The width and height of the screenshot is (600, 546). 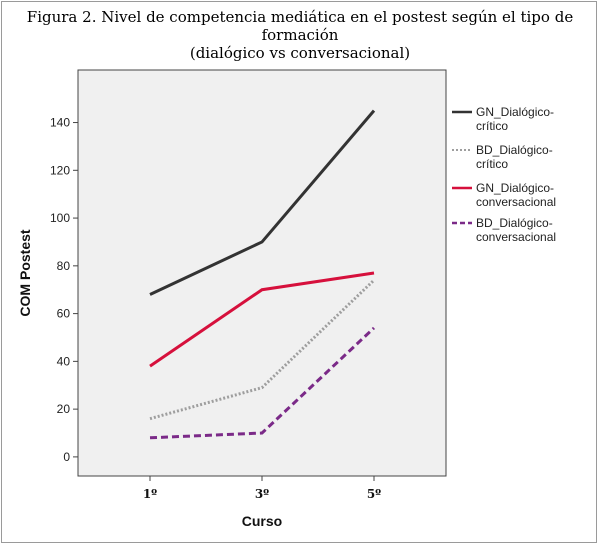 What do you see at coordinates (262, 494) in the screenshot?
I see `x-tick-label: 3º` at bounding box center [262, 494].